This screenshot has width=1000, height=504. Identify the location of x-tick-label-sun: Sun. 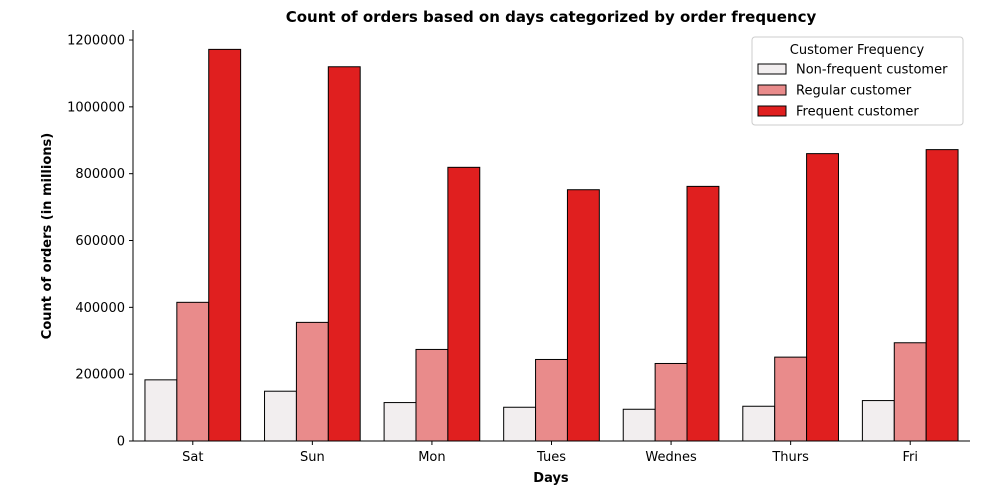
(312, 457).